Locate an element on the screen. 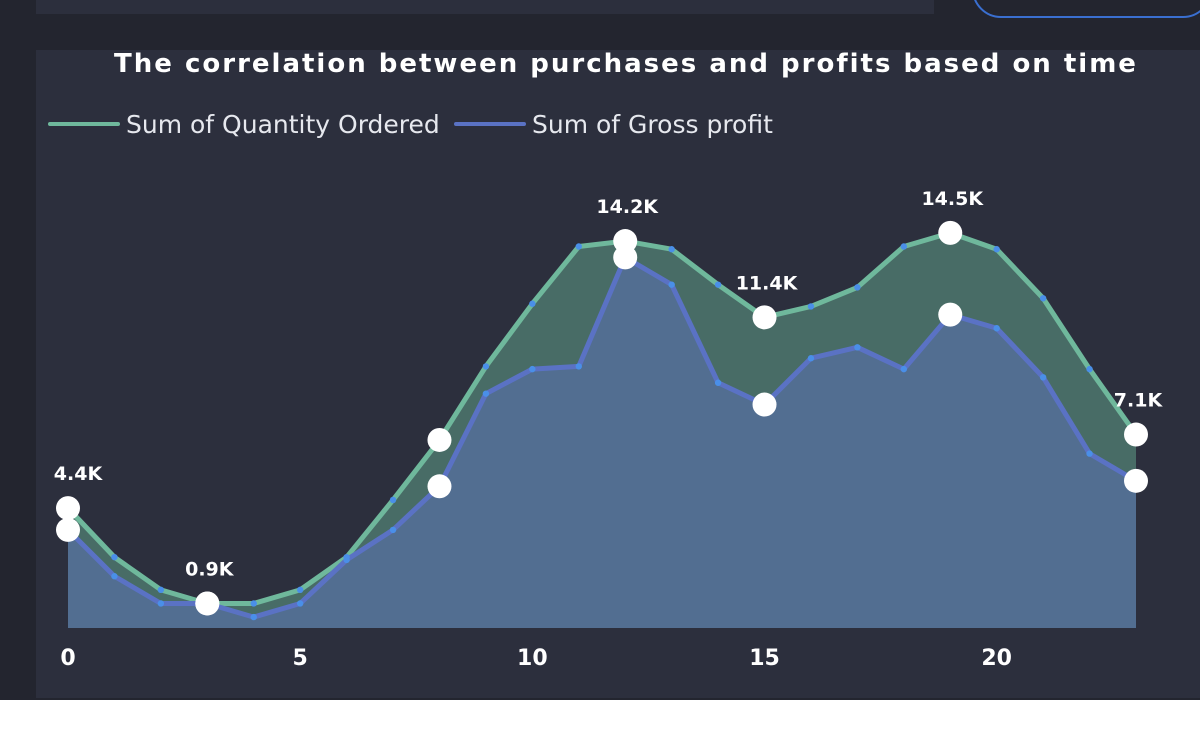  x-tick-label: 0 is located at coordinates (67, 658).